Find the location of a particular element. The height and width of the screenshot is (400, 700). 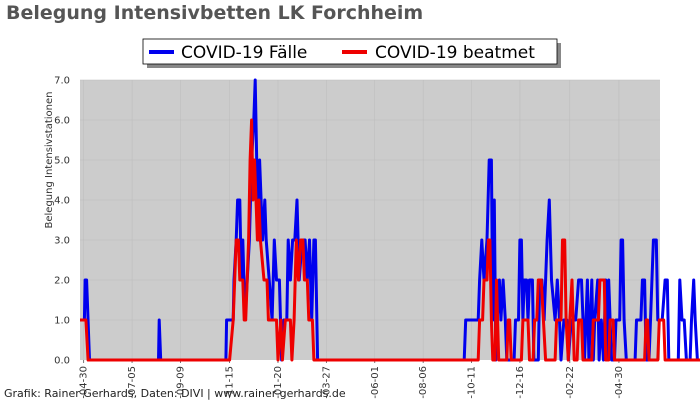

x-tick-label: -08-06 is located at coordinates (423, 382).